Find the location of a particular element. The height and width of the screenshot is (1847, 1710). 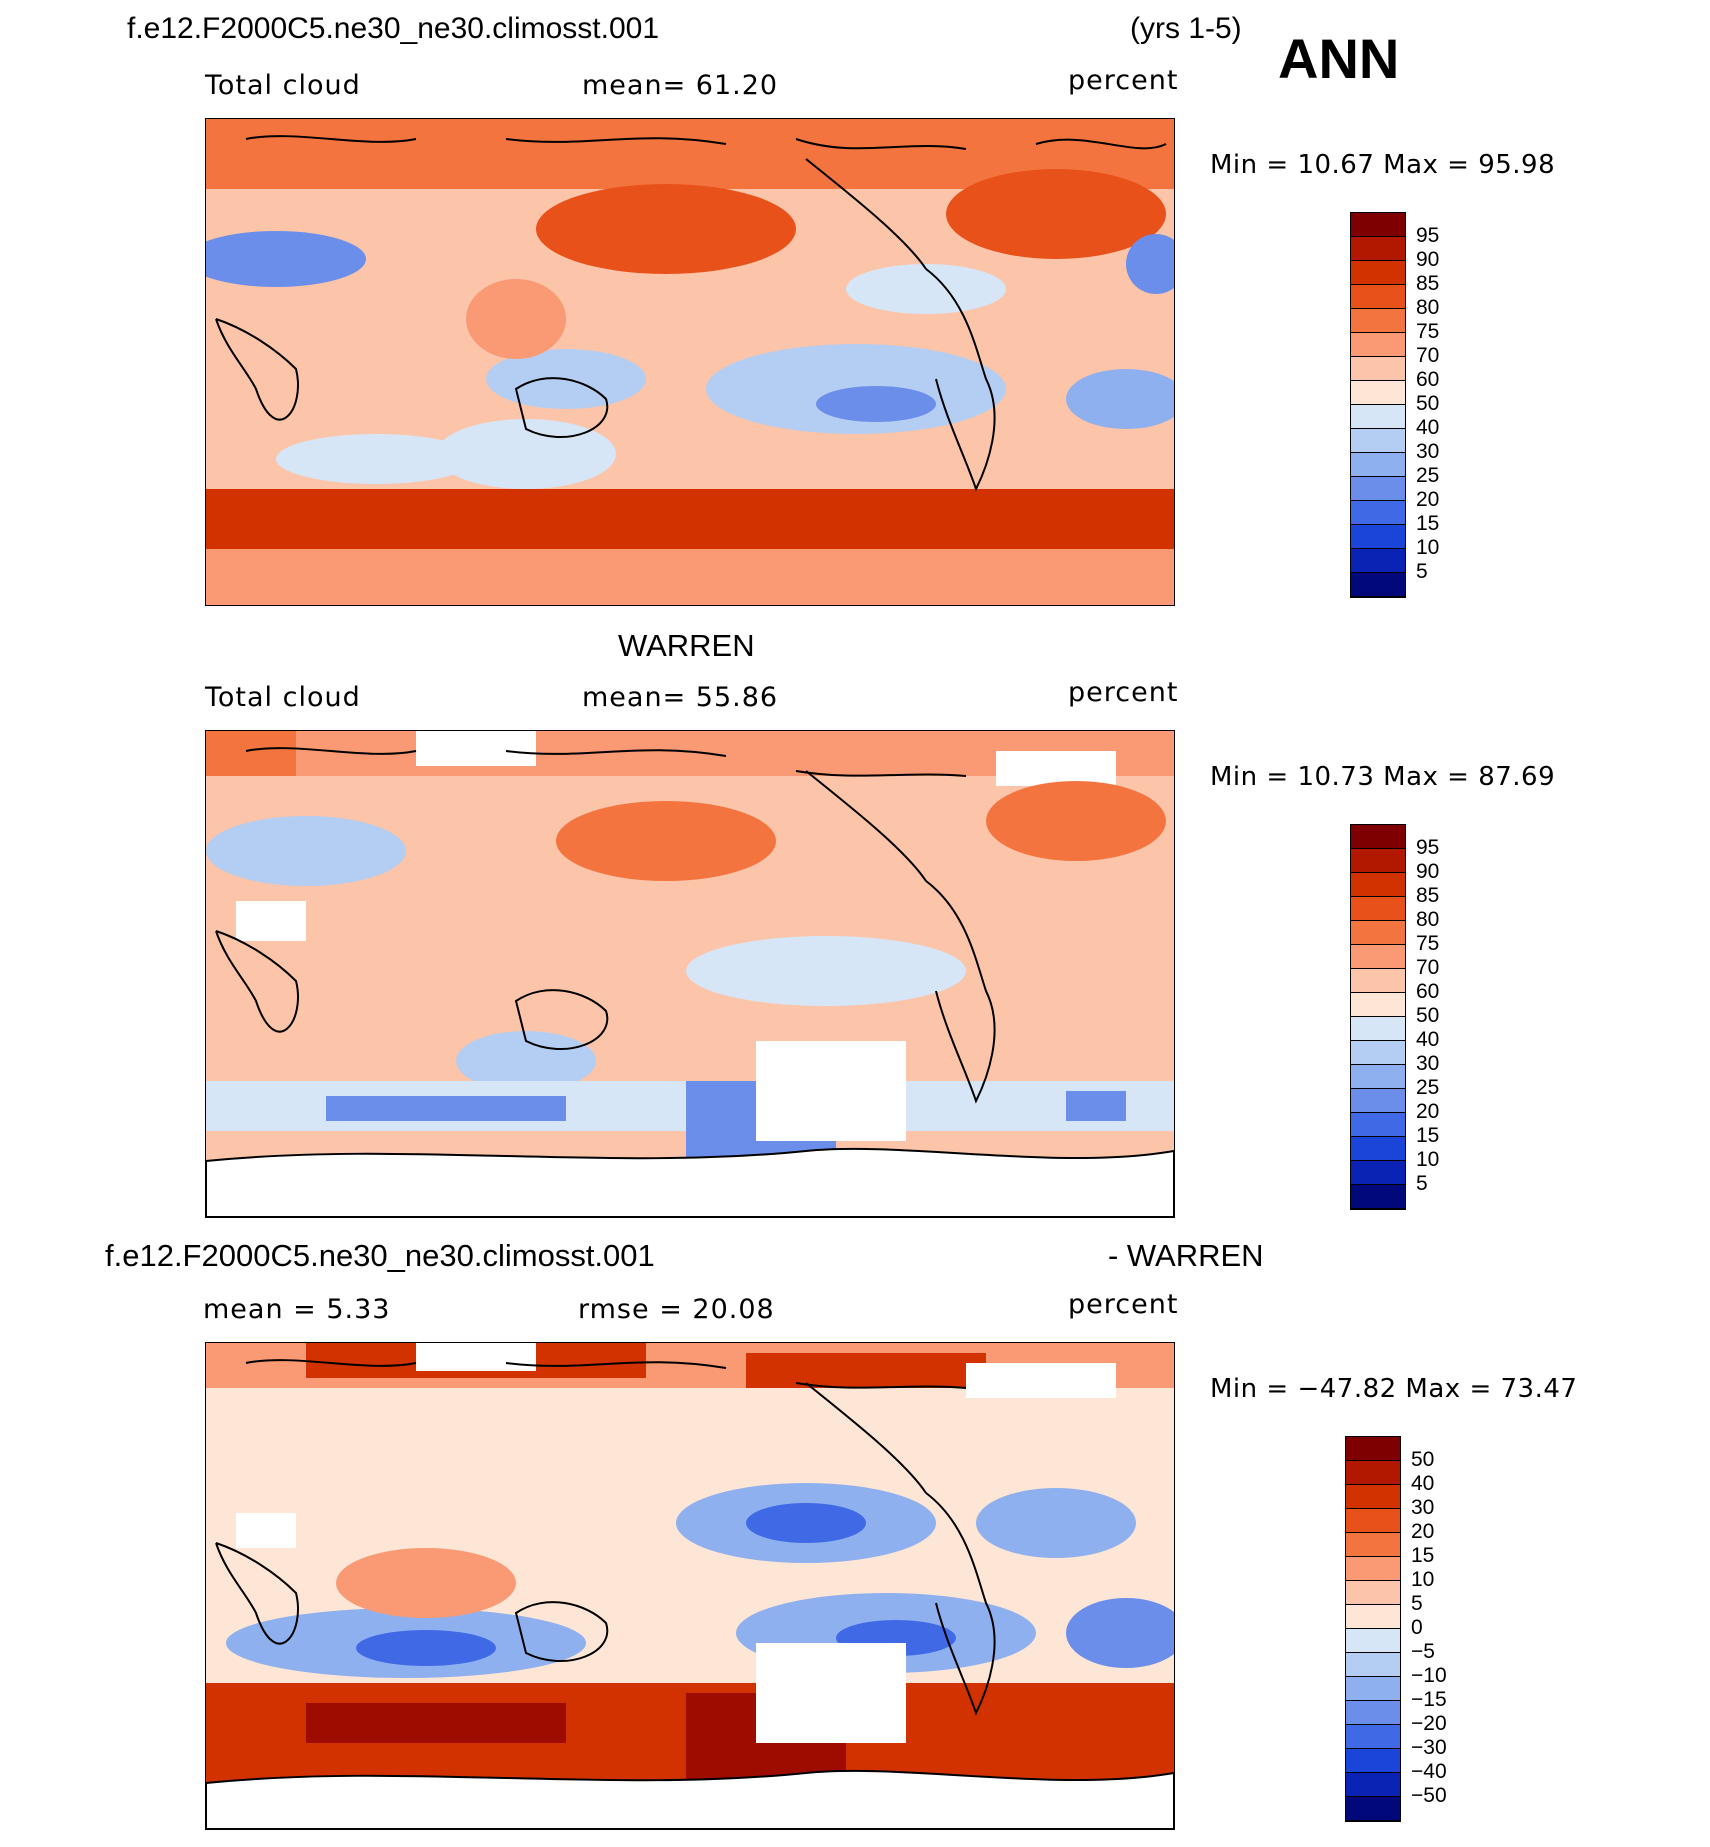

panel1-units: percent is located at coordinates (1123, 80).